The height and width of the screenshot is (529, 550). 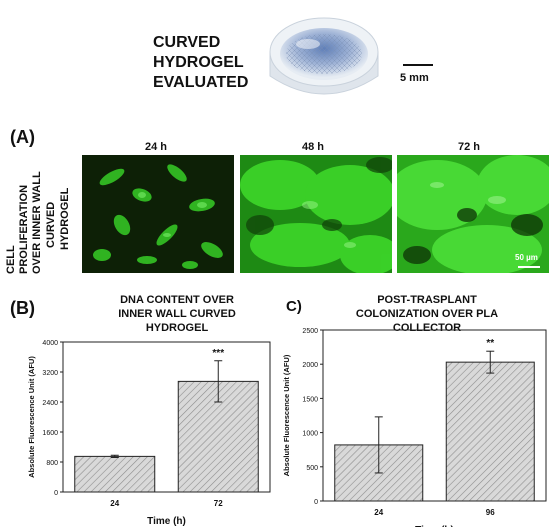 I want to click on y-tick-label: 2400, so click(x=50, y=403).